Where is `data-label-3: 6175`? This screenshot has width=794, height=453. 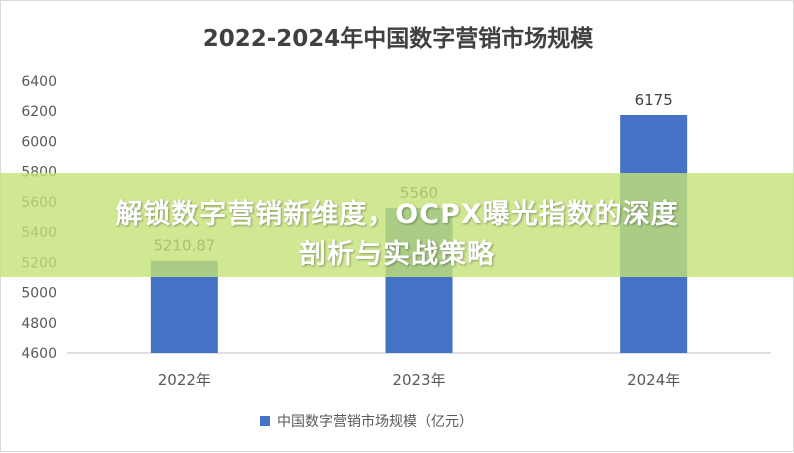
data-label-3: 6175 is located at coordinates (654, 100).